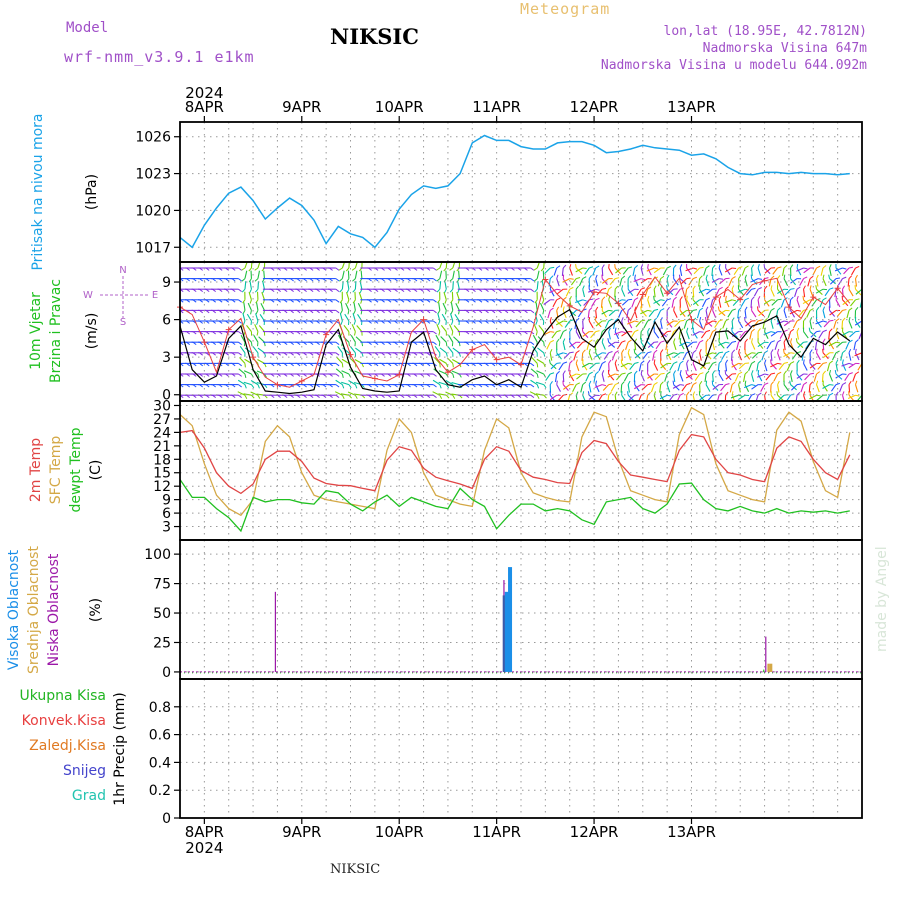 The image size is (900, 900). Describe the element at coordinates (36, 470) in the screenshot. I see `temp2m-axis-title: 2m Temp` at that location.